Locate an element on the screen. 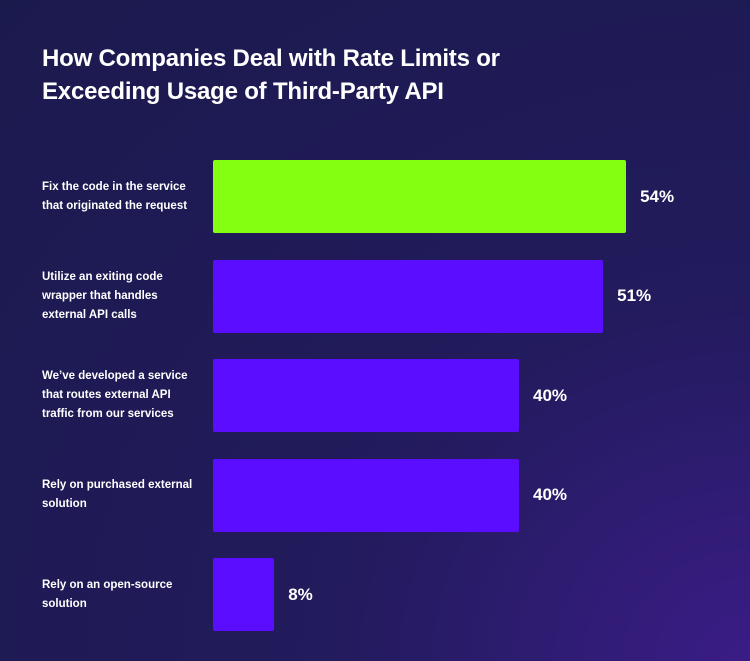 The image size is (750, 661). value-label: 54% is located at coordinates (657, 196).